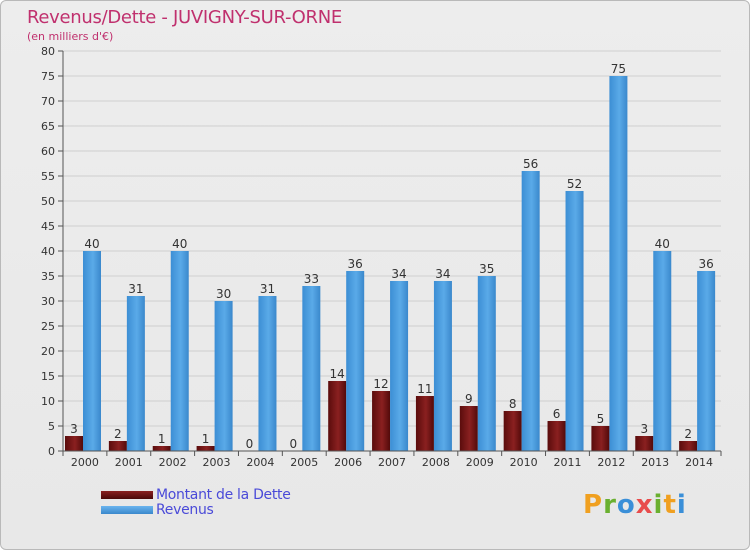  Describe the element at coordinates (48, 251) in the screenshot. I see `y-tick-label: 40` at that location.